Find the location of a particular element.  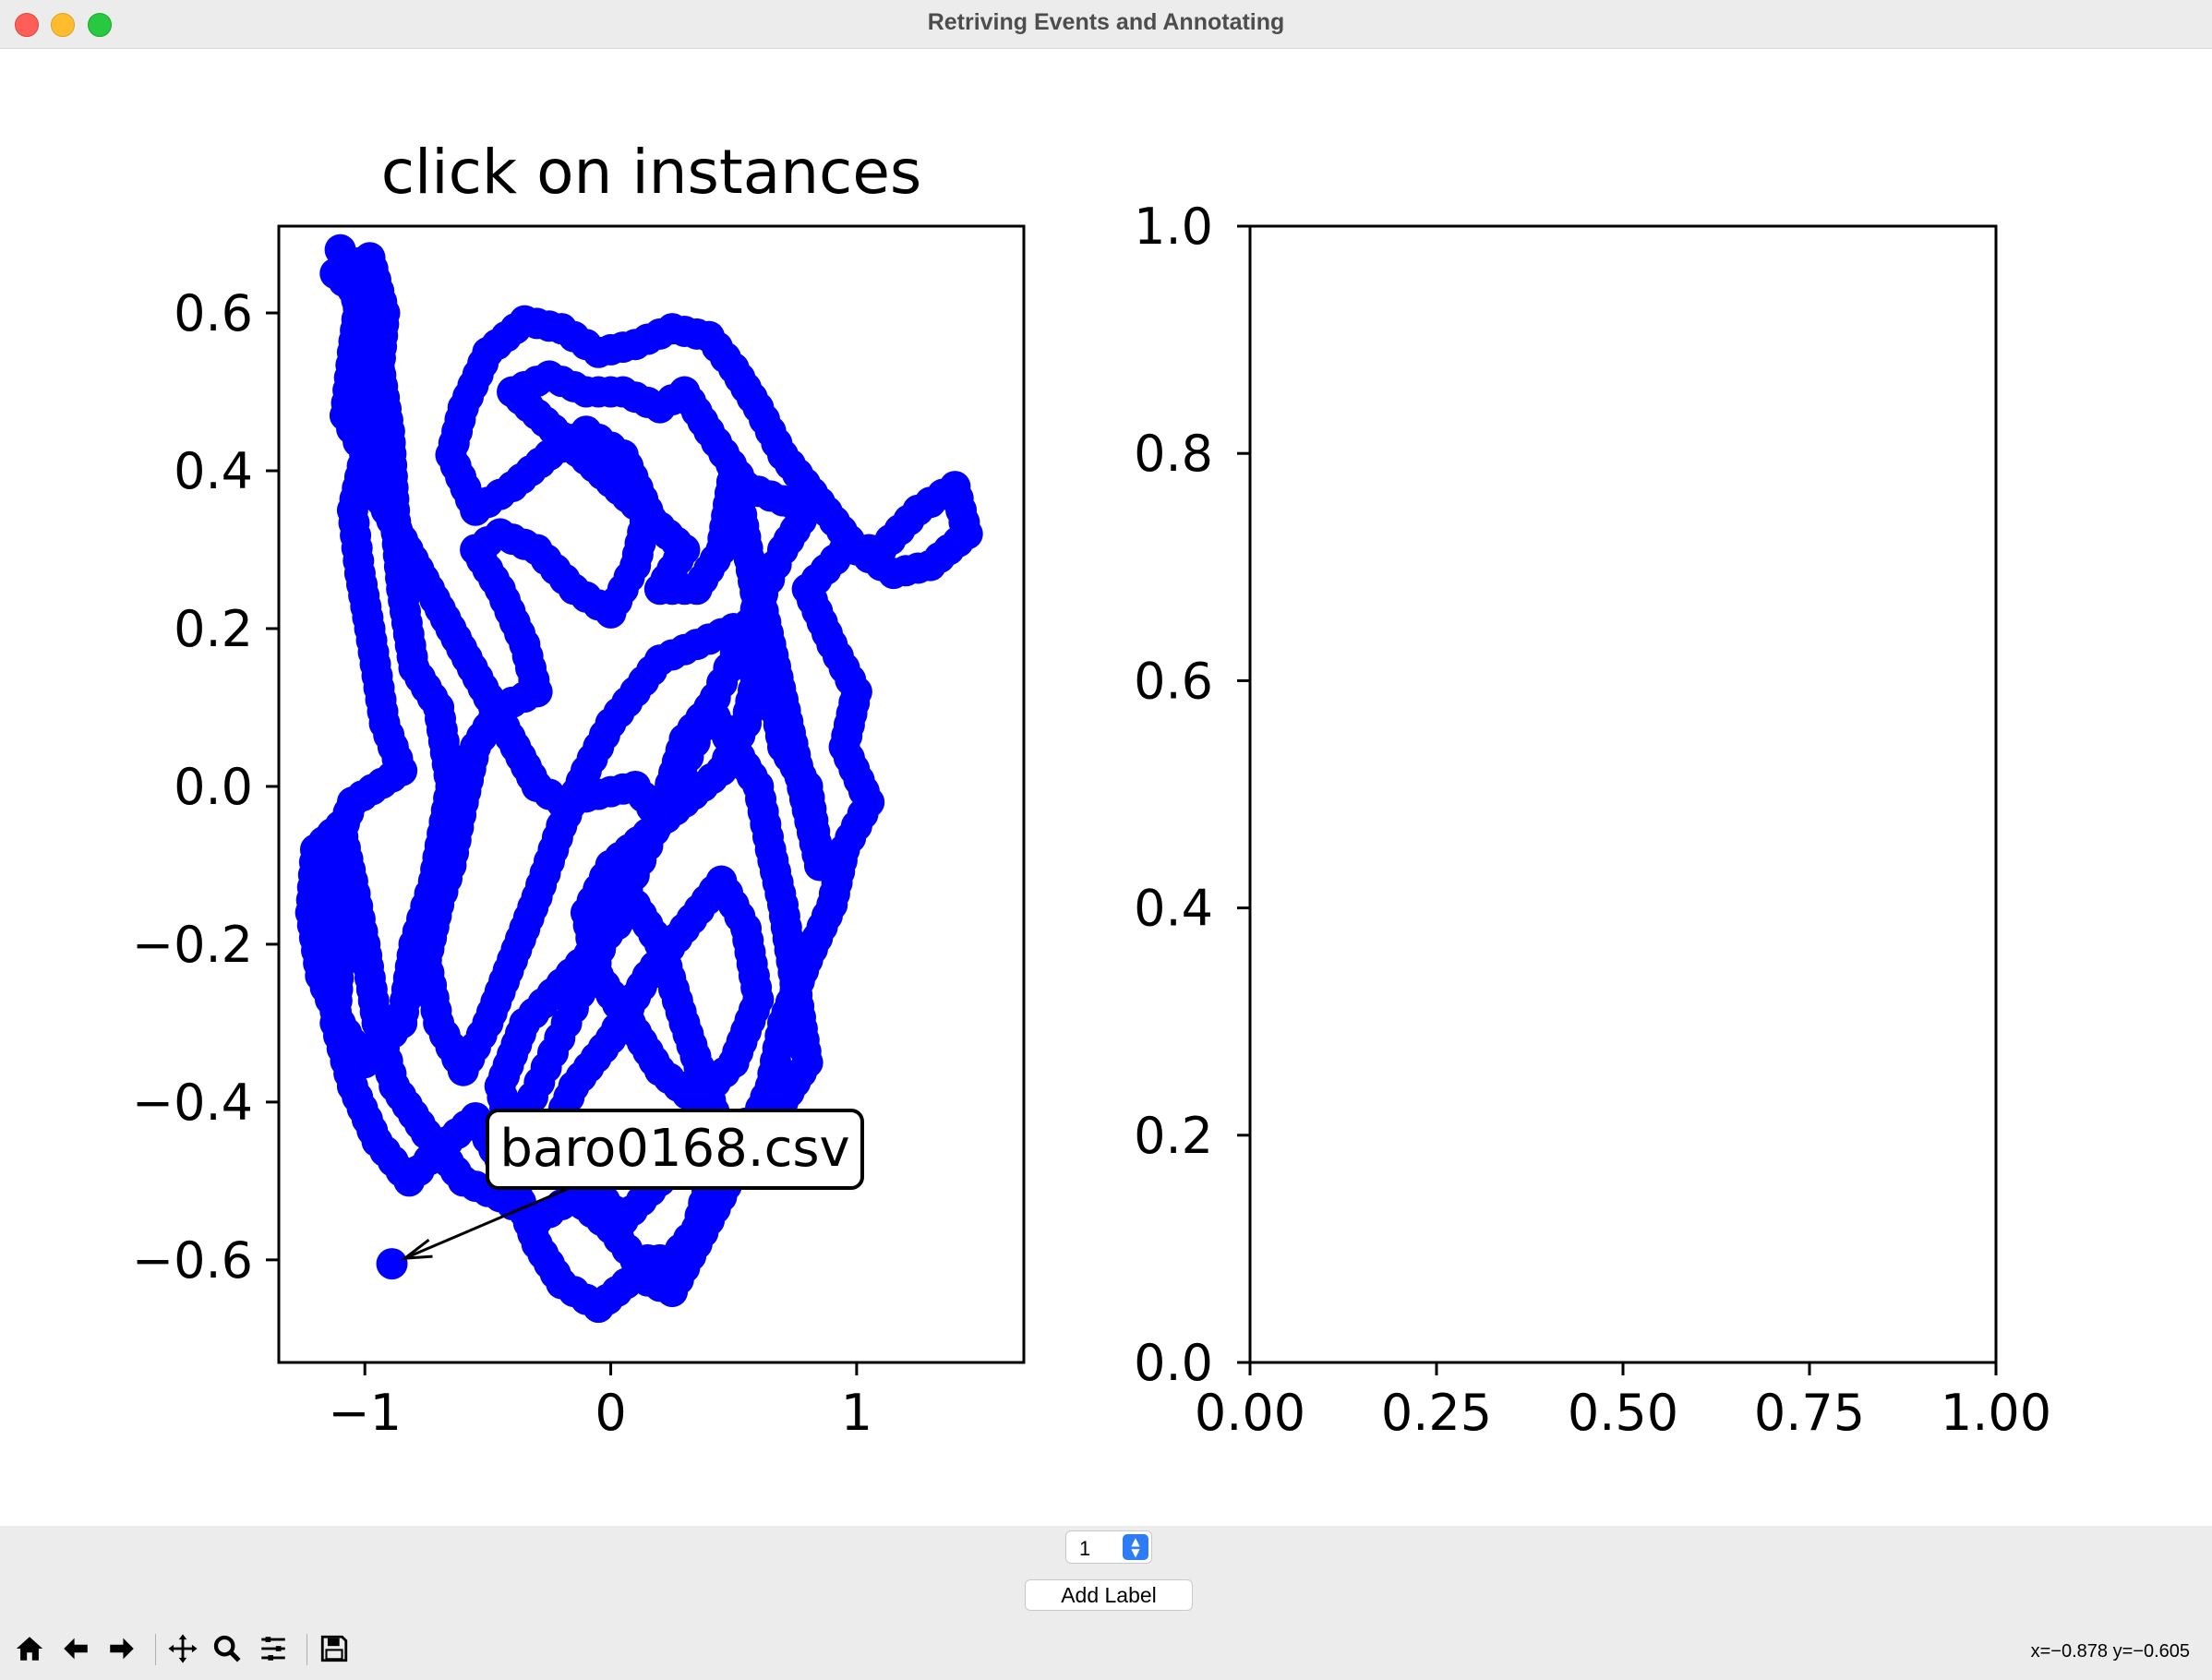

forward-icon is located at coordinates (122, 1649).